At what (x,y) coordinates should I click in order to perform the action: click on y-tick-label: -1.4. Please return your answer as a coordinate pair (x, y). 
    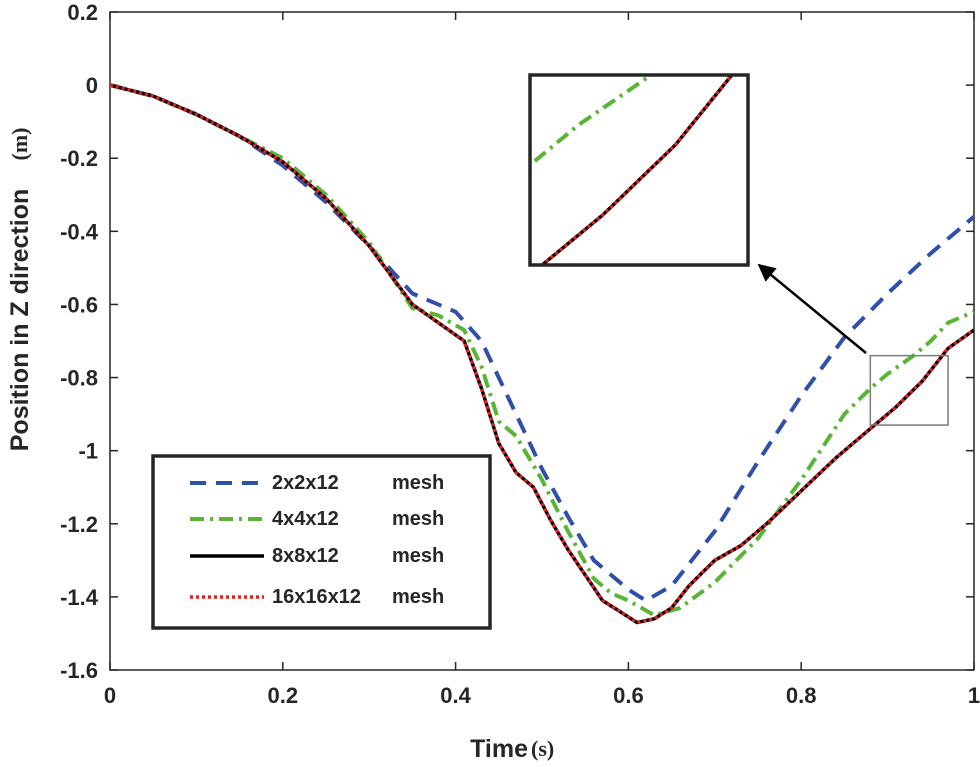
    Looking at the image, I should click on (79, 597).